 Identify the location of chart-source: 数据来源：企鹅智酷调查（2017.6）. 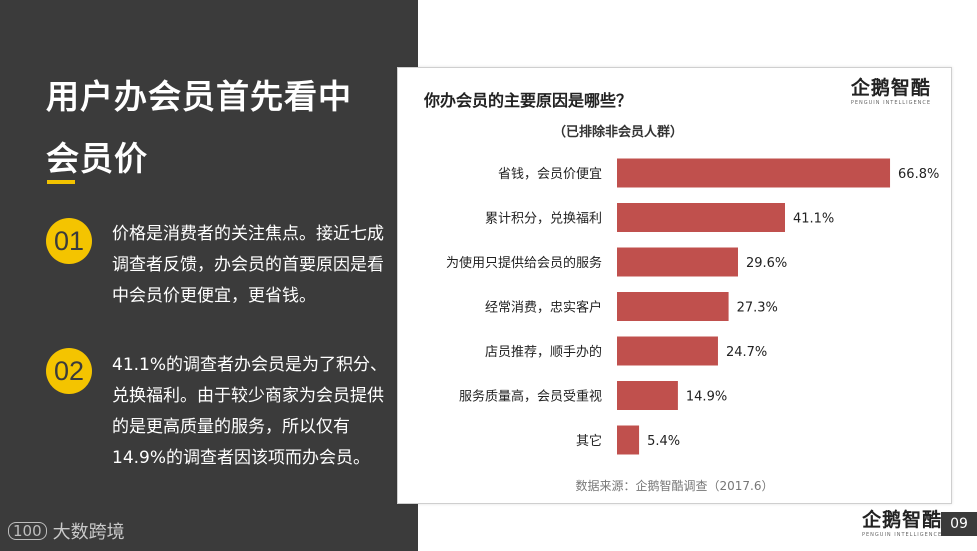
(674, 486).